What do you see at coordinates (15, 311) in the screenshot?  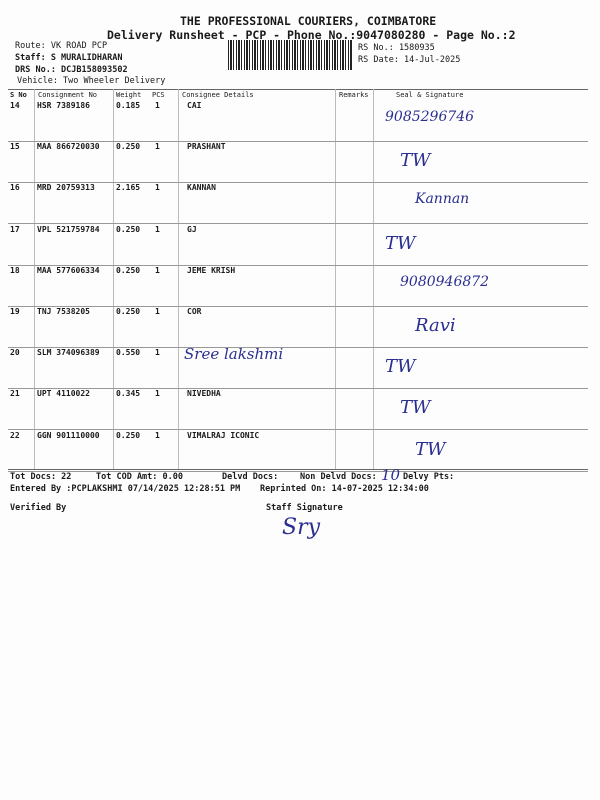 I see `sno: 19` at bounding box center [15, 311].